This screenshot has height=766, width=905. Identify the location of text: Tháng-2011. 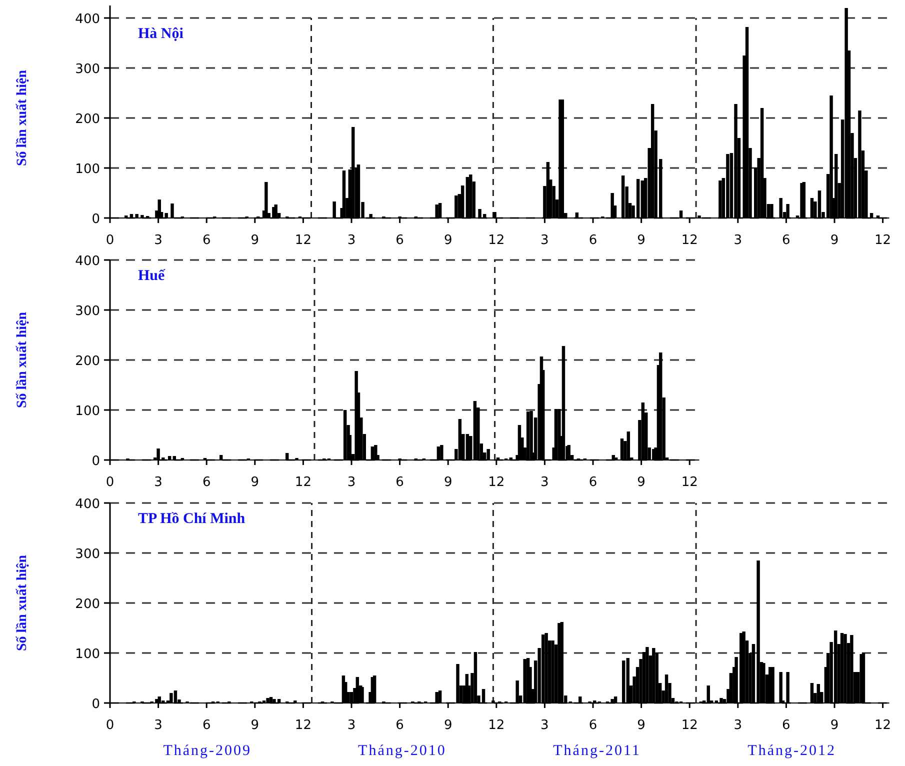
(597, 751).